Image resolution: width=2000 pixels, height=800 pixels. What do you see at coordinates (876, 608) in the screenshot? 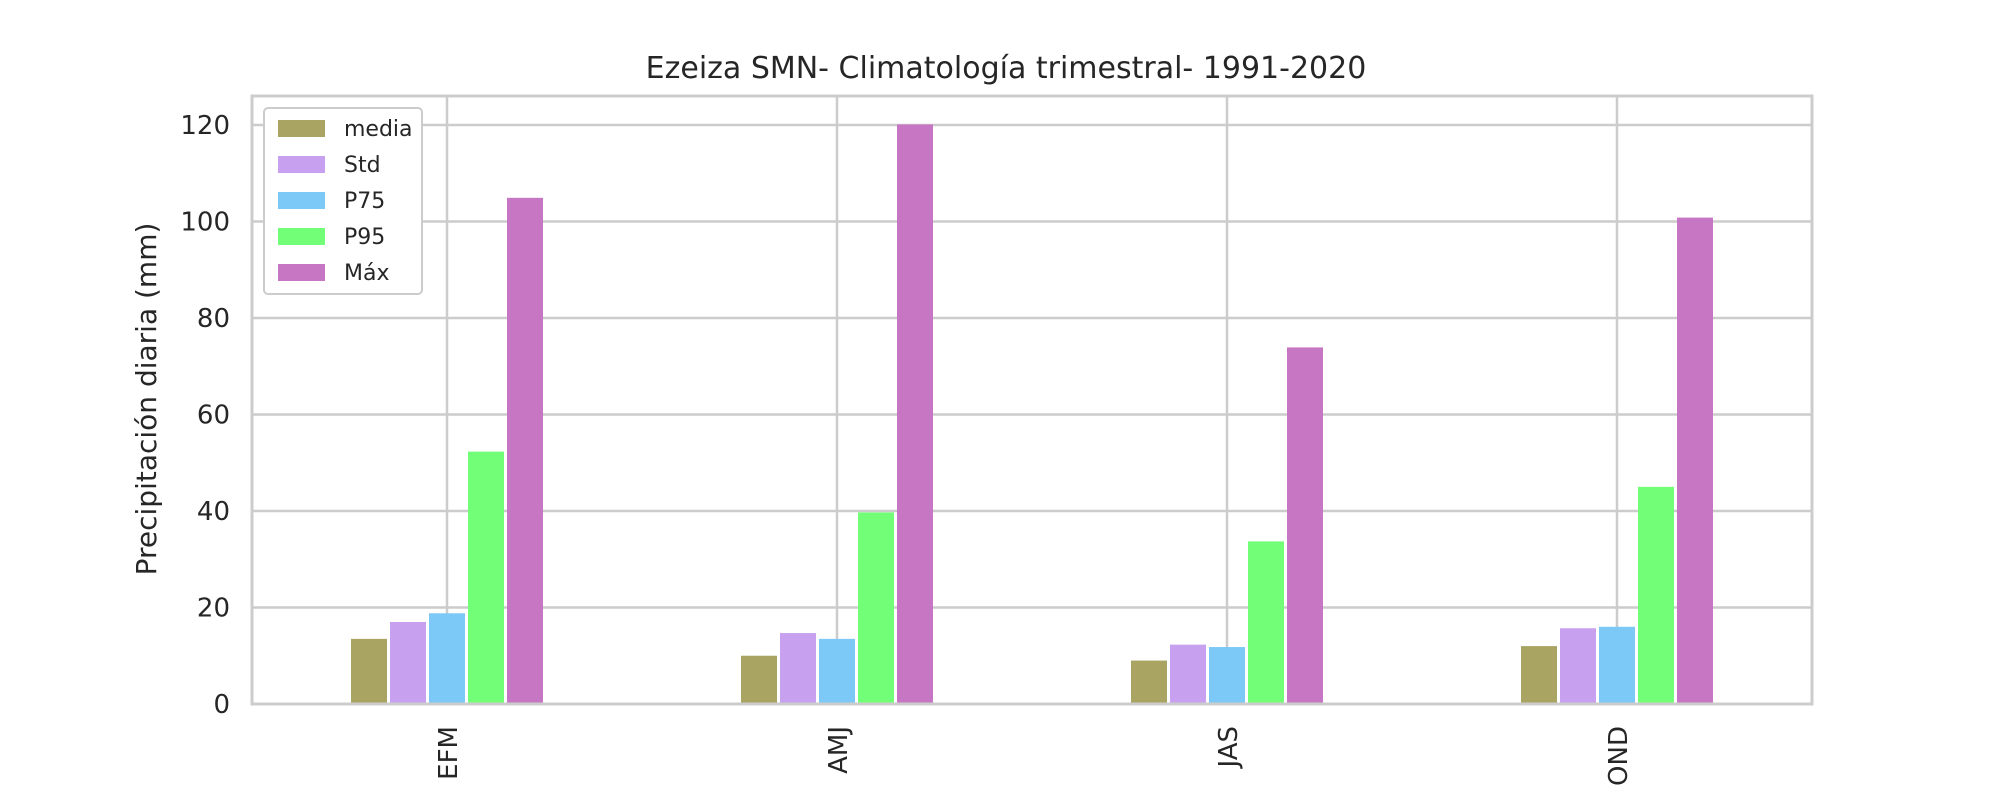
I see `bar-AMJ-P95` at bounding box center [876, 608].